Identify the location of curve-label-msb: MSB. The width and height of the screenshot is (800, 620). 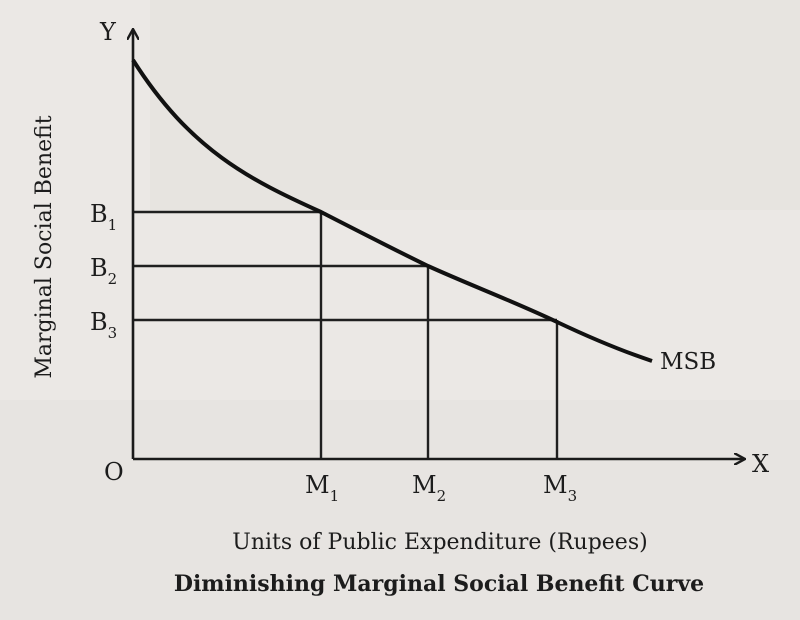
(688, 362).